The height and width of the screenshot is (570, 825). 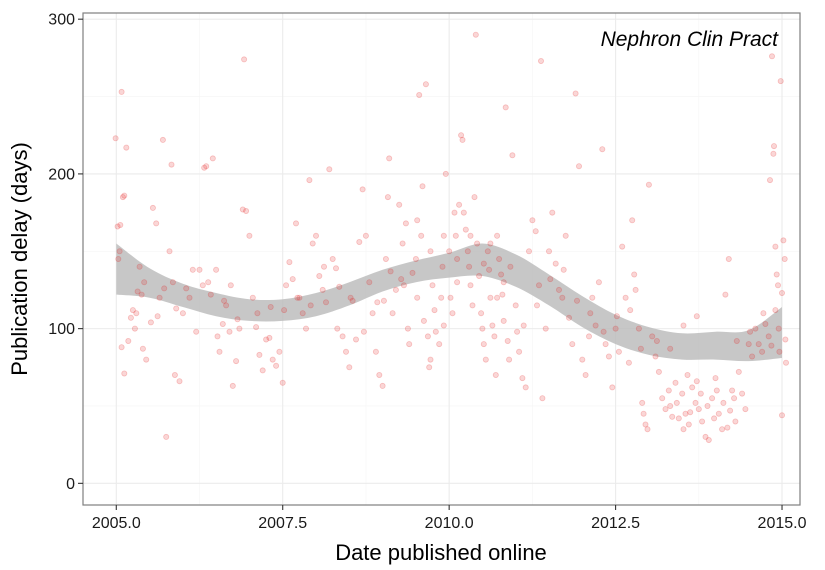 I want to click on x-tick-label: 2005.0, so click(x=116, y=523).